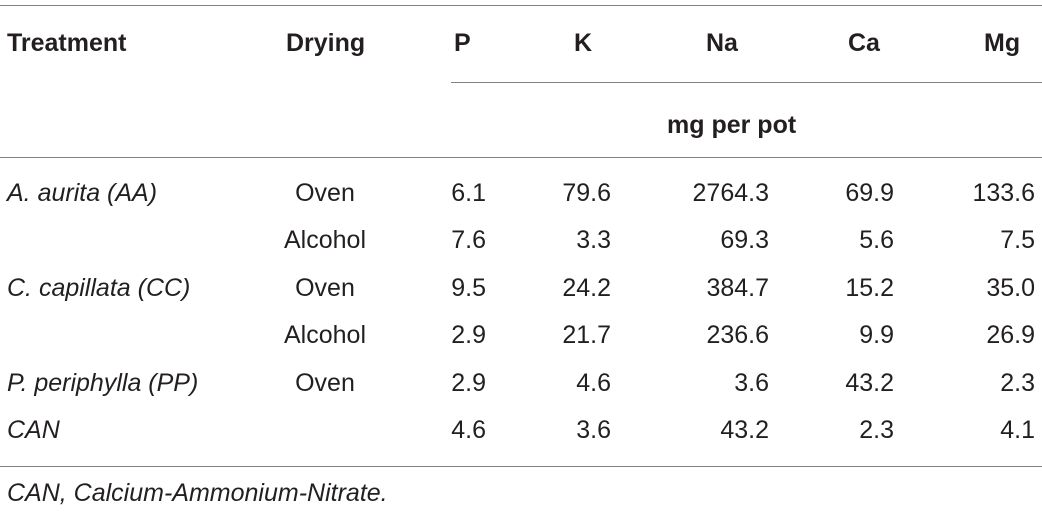 This screenshot has width=1042, height=513. What do you see at coordinates (468, 193) in the screenshot?
I see `cell-p: 6.1` at bounding box center [468, 193].